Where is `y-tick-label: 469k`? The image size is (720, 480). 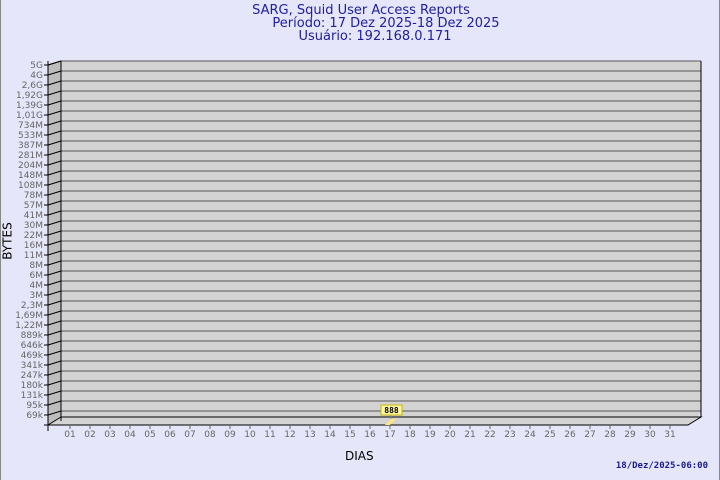
y-tick-label: 469k is located at coordinates (32, 356).